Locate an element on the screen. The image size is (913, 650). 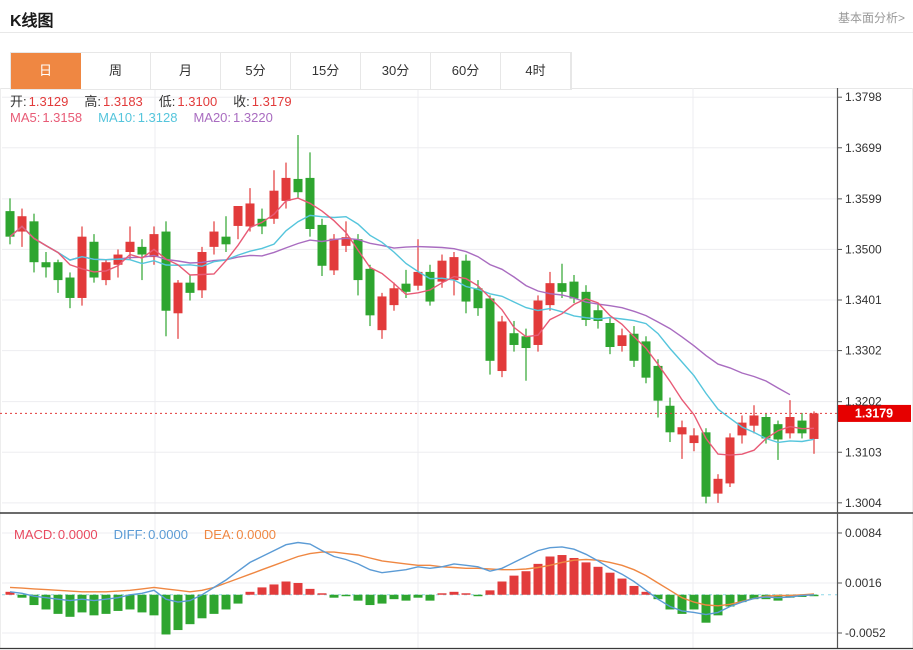
period-tabbar: 日周月 5分 15分 30分 60分 4时 is located at coordinates (291, 71).